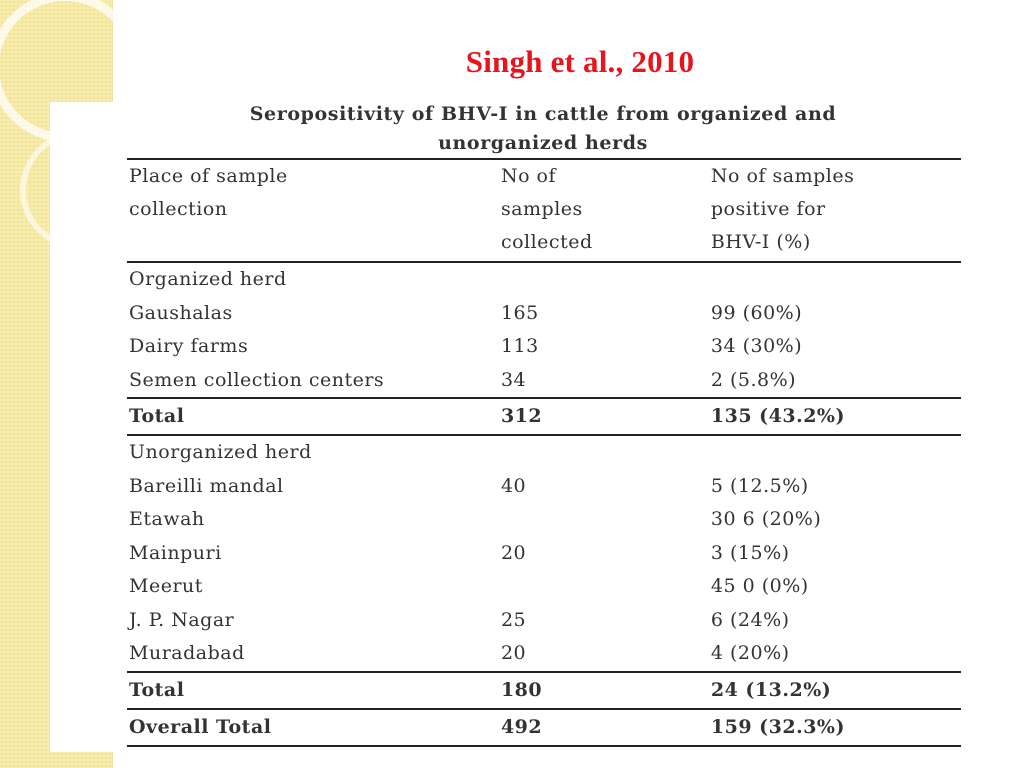 The width and height of the screenshot is (1024, 768). Describe the element at coordinates (208, 192) in the screenshot. I see `header-place: Place of sample collection` at that location.